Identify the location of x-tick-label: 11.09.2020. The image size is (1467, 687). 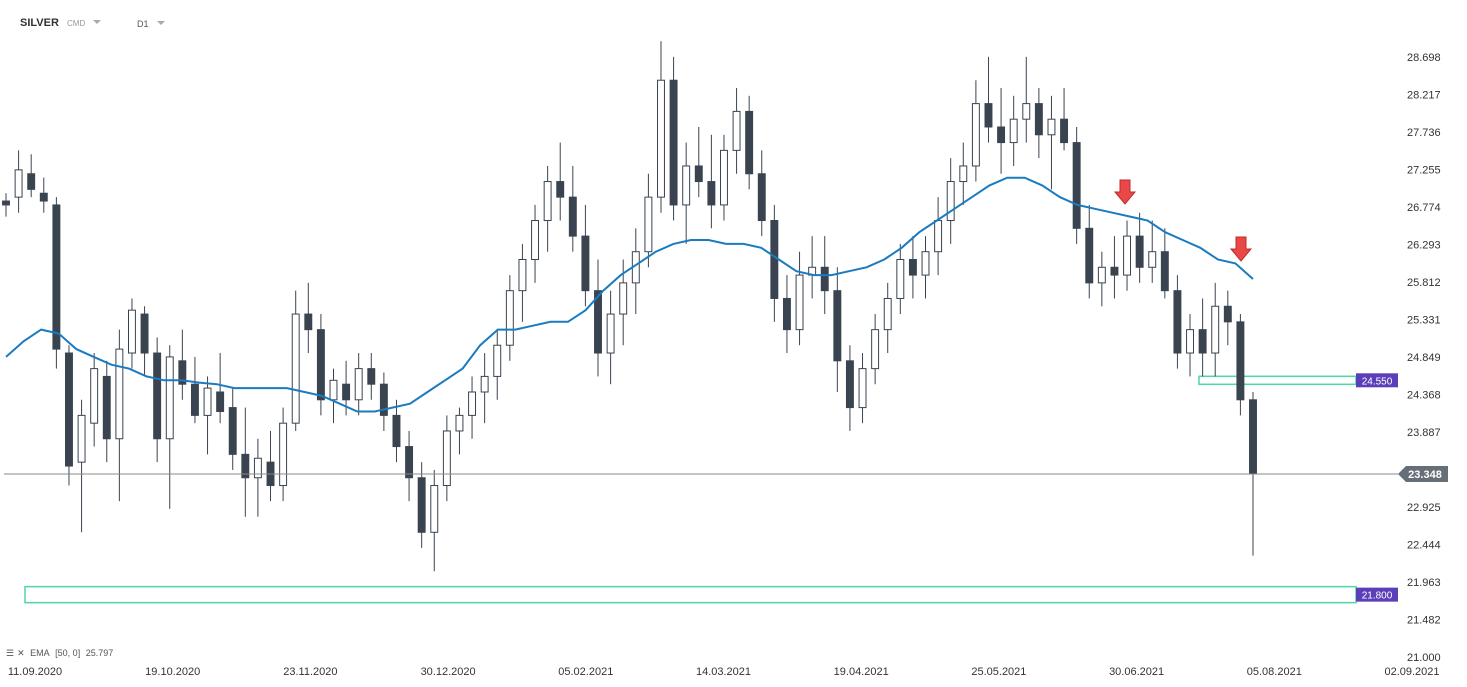
(35, 672).